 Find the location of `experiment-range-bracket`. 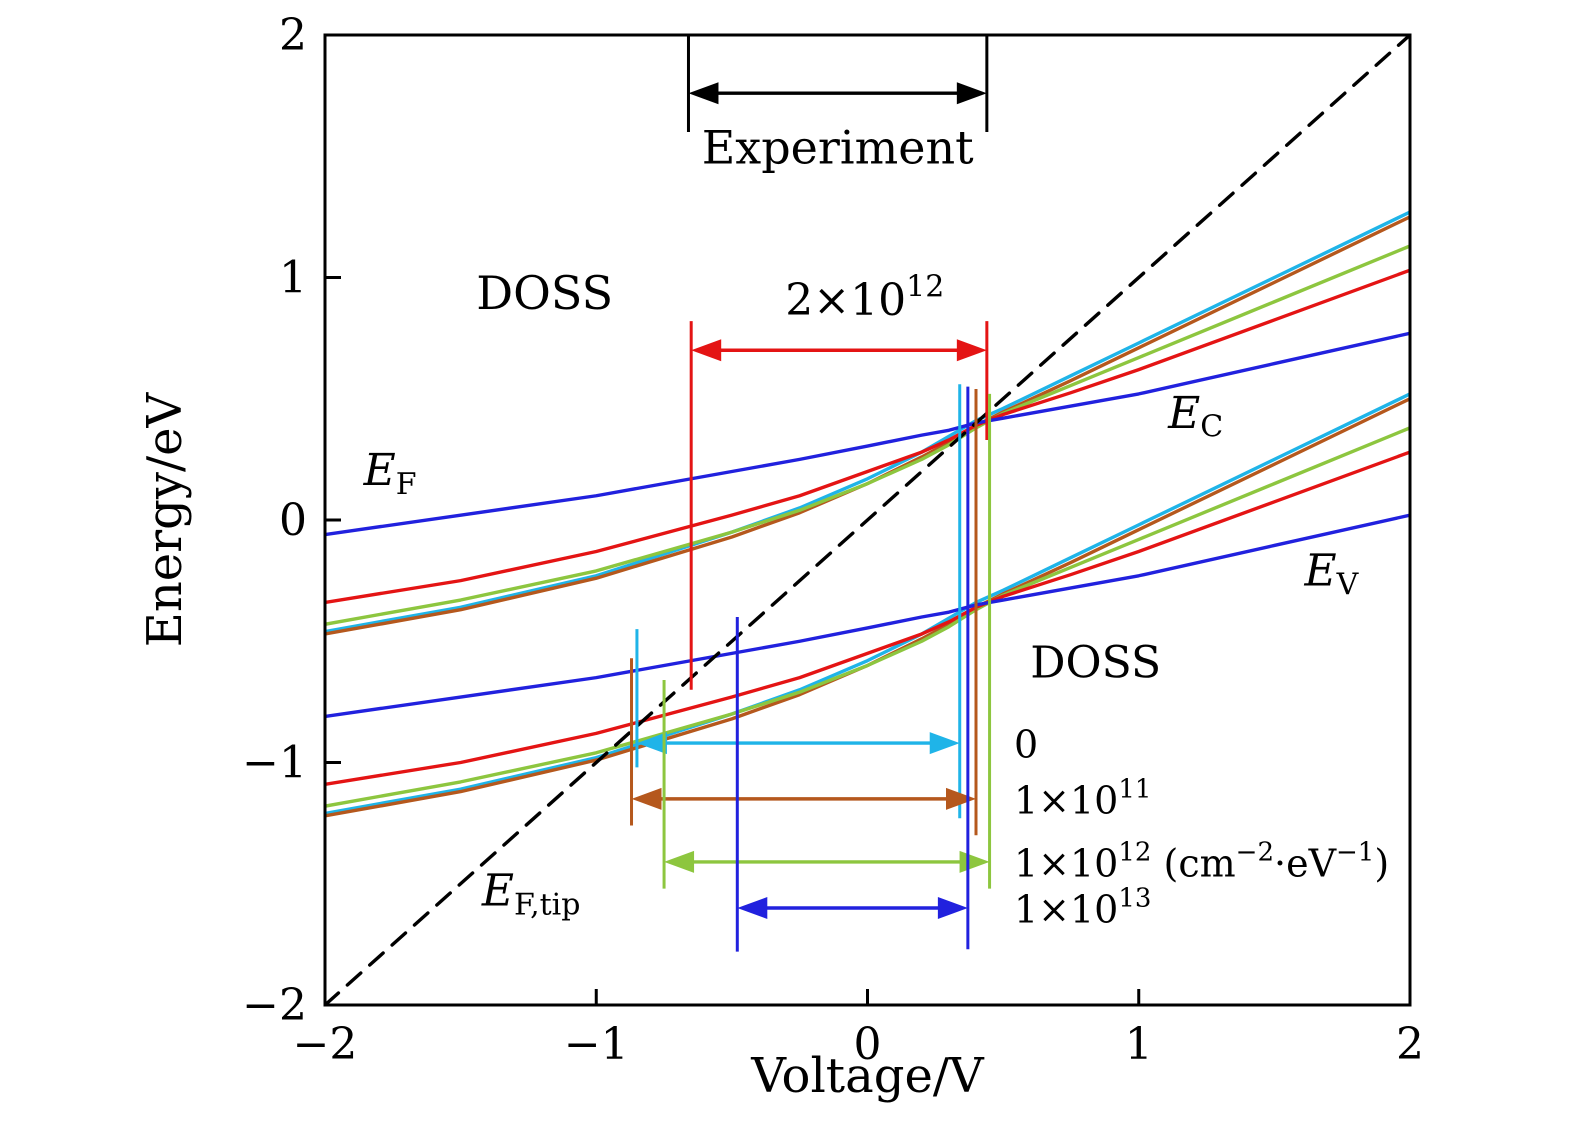

experiment-range-bracket is located at coordinates (837, 83).